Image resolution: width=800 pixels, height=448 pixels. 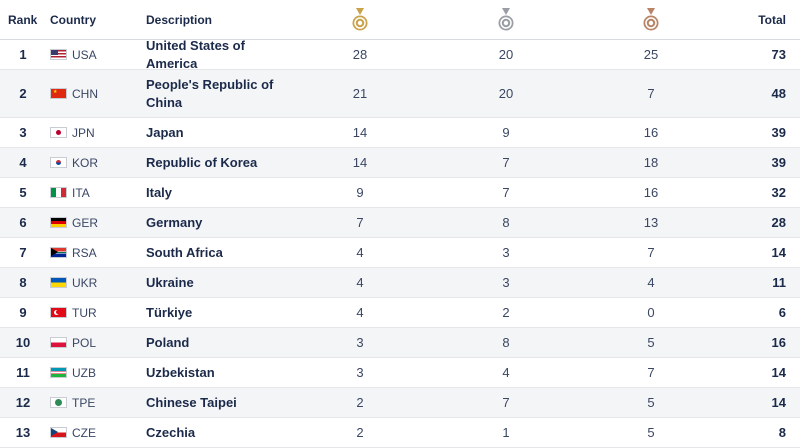 I want to click on country-header: Country, so click(x=73, y=19).